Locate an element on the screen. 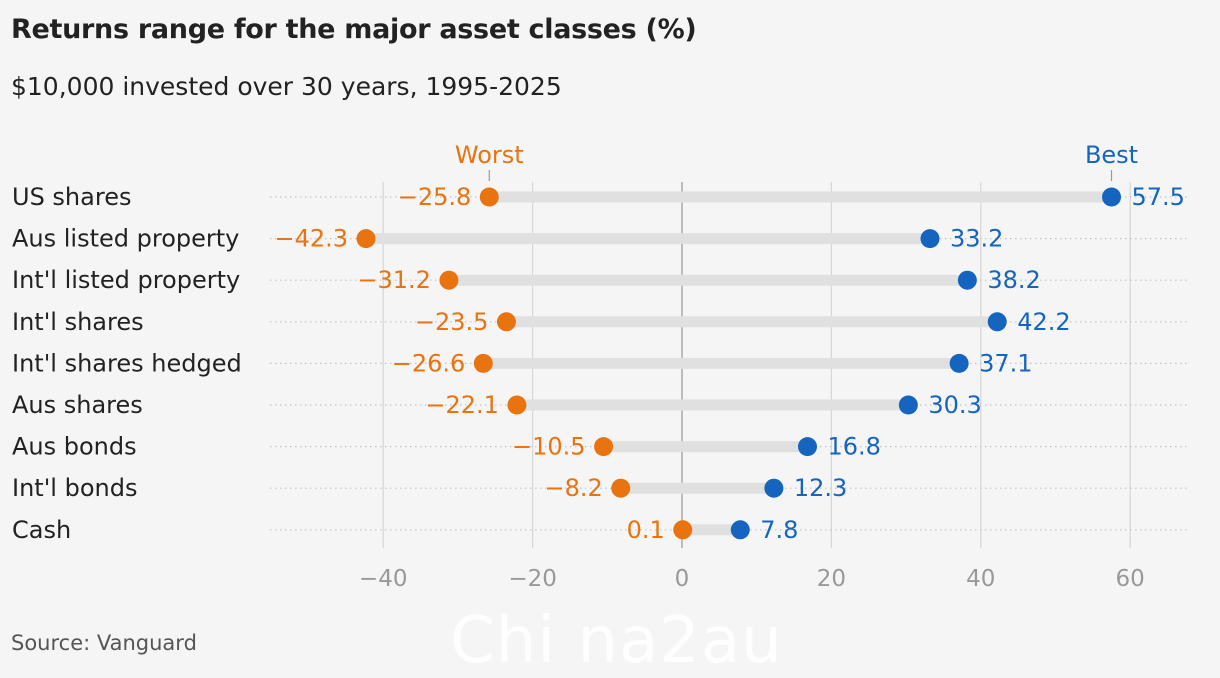 This screenshot has width=1220, height=678. category-label: Int'l listed property is located at coordinates (126, 280).